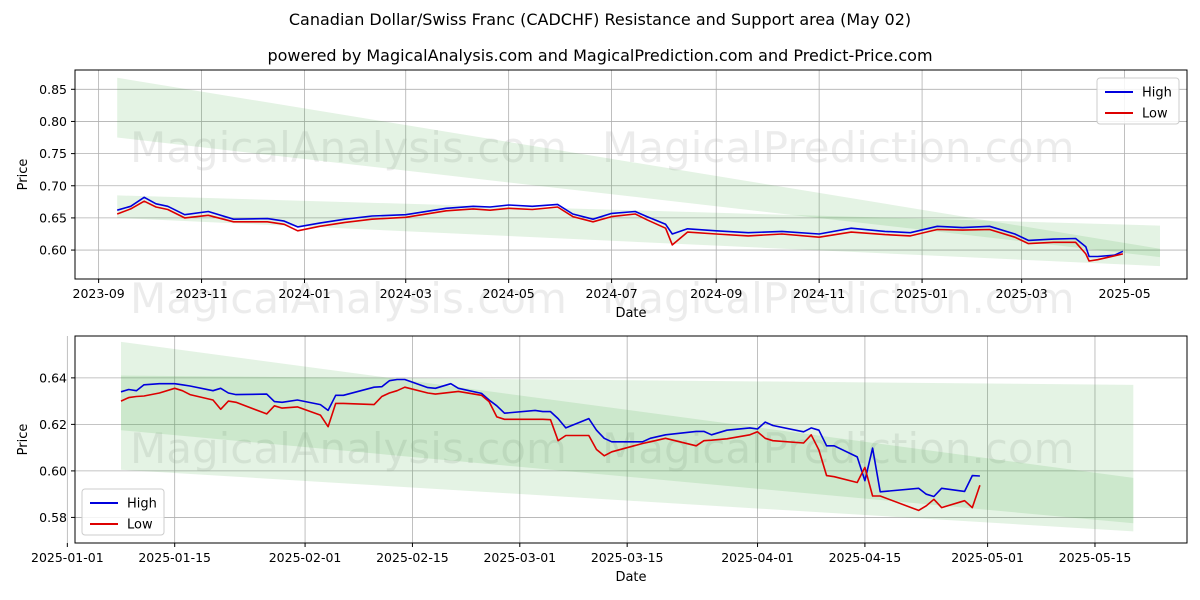 This screenshot has width=1200, height=600. I want to click on x-tick-label: 2023-11, so click(201, 293).